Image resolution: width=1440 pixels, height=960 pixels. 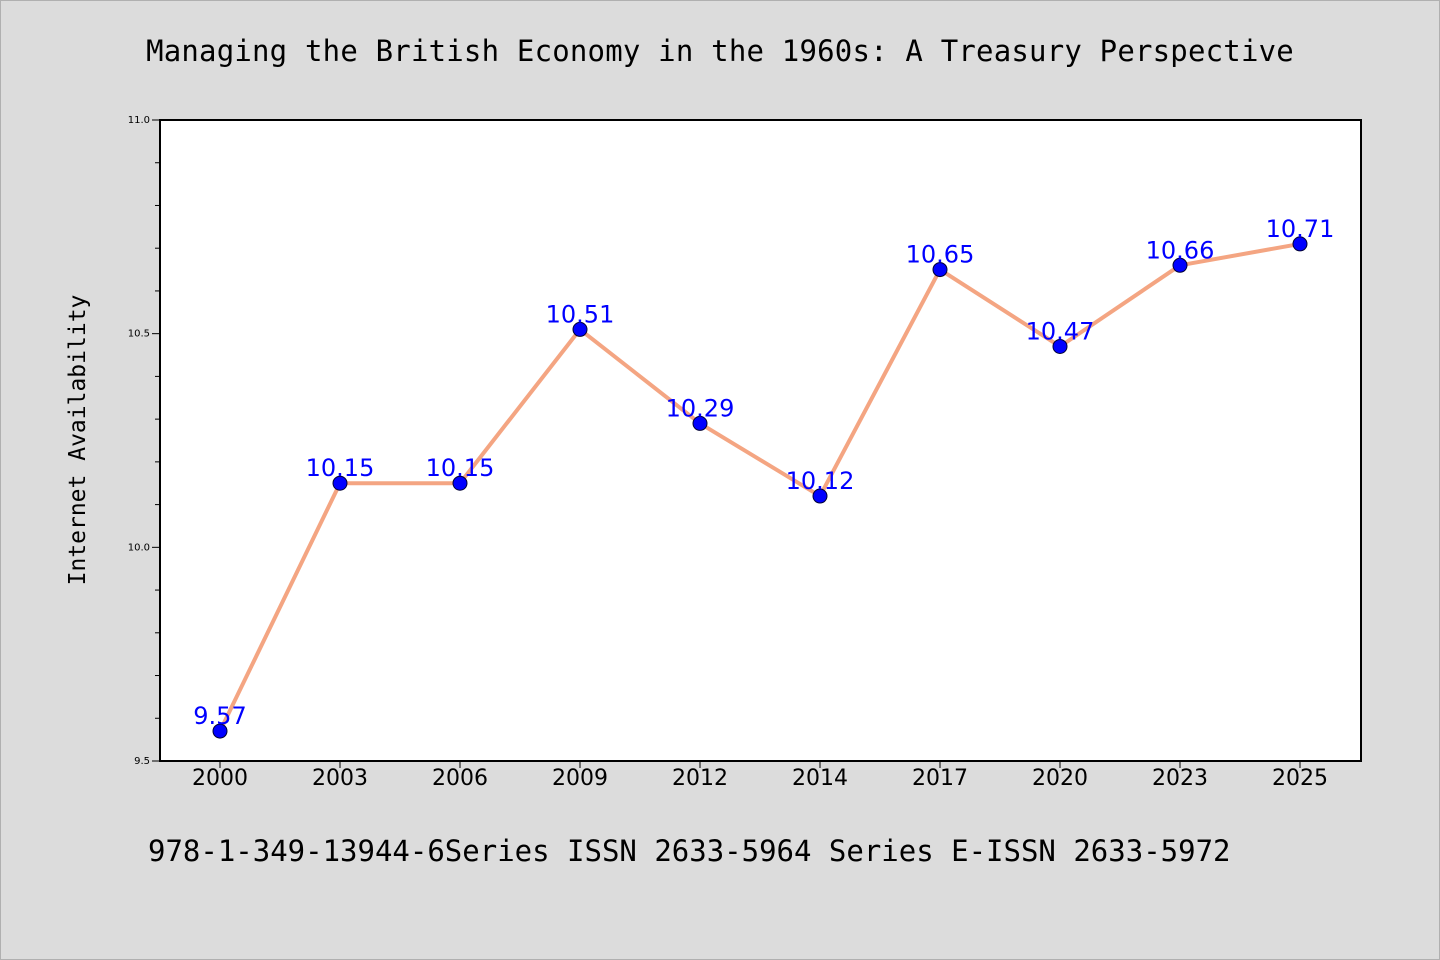 I want to click on data-label: 10.71, so click(x=1300, y=229).